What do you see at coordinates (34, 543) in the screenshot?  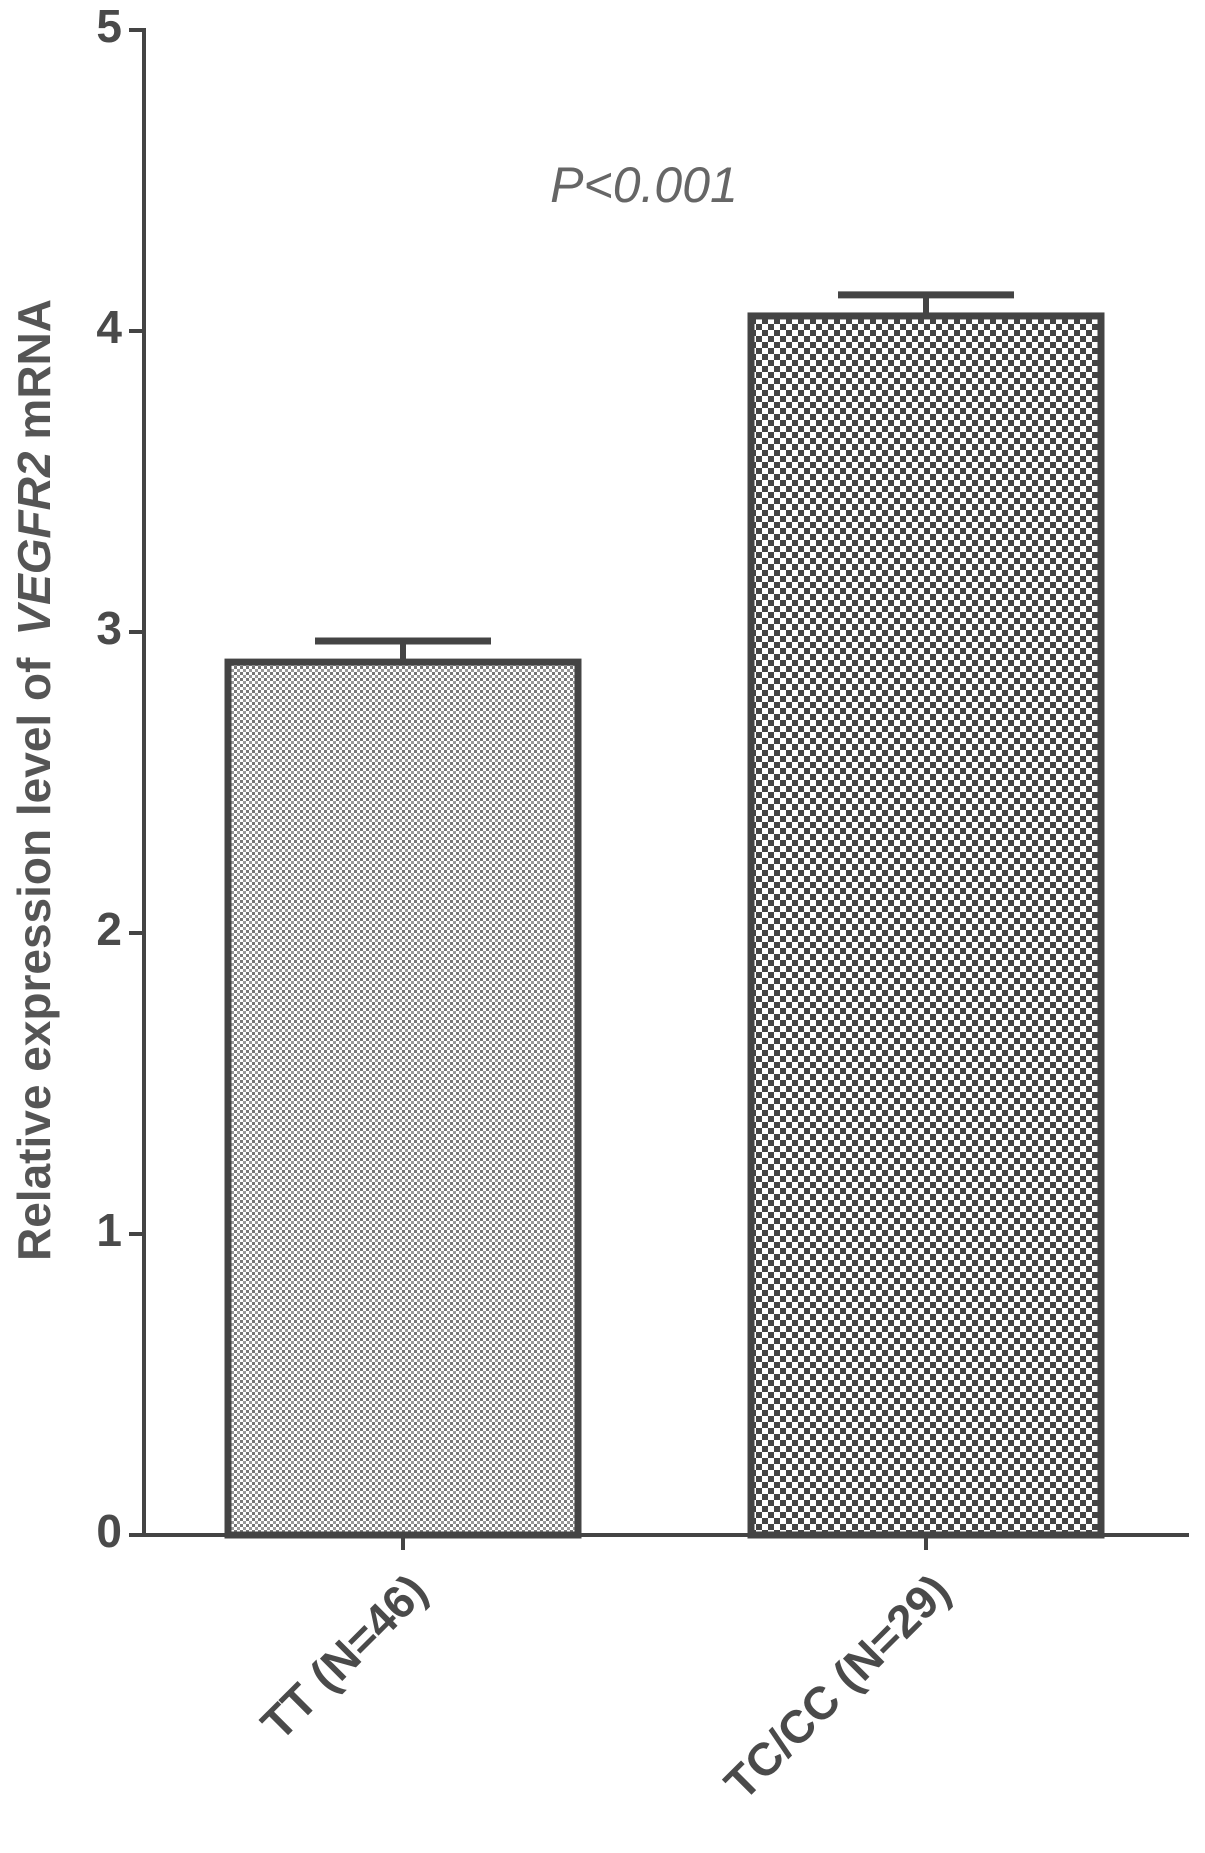 I see `y-axis-title-part: VEGFR2` at bounding box center [34, 543].